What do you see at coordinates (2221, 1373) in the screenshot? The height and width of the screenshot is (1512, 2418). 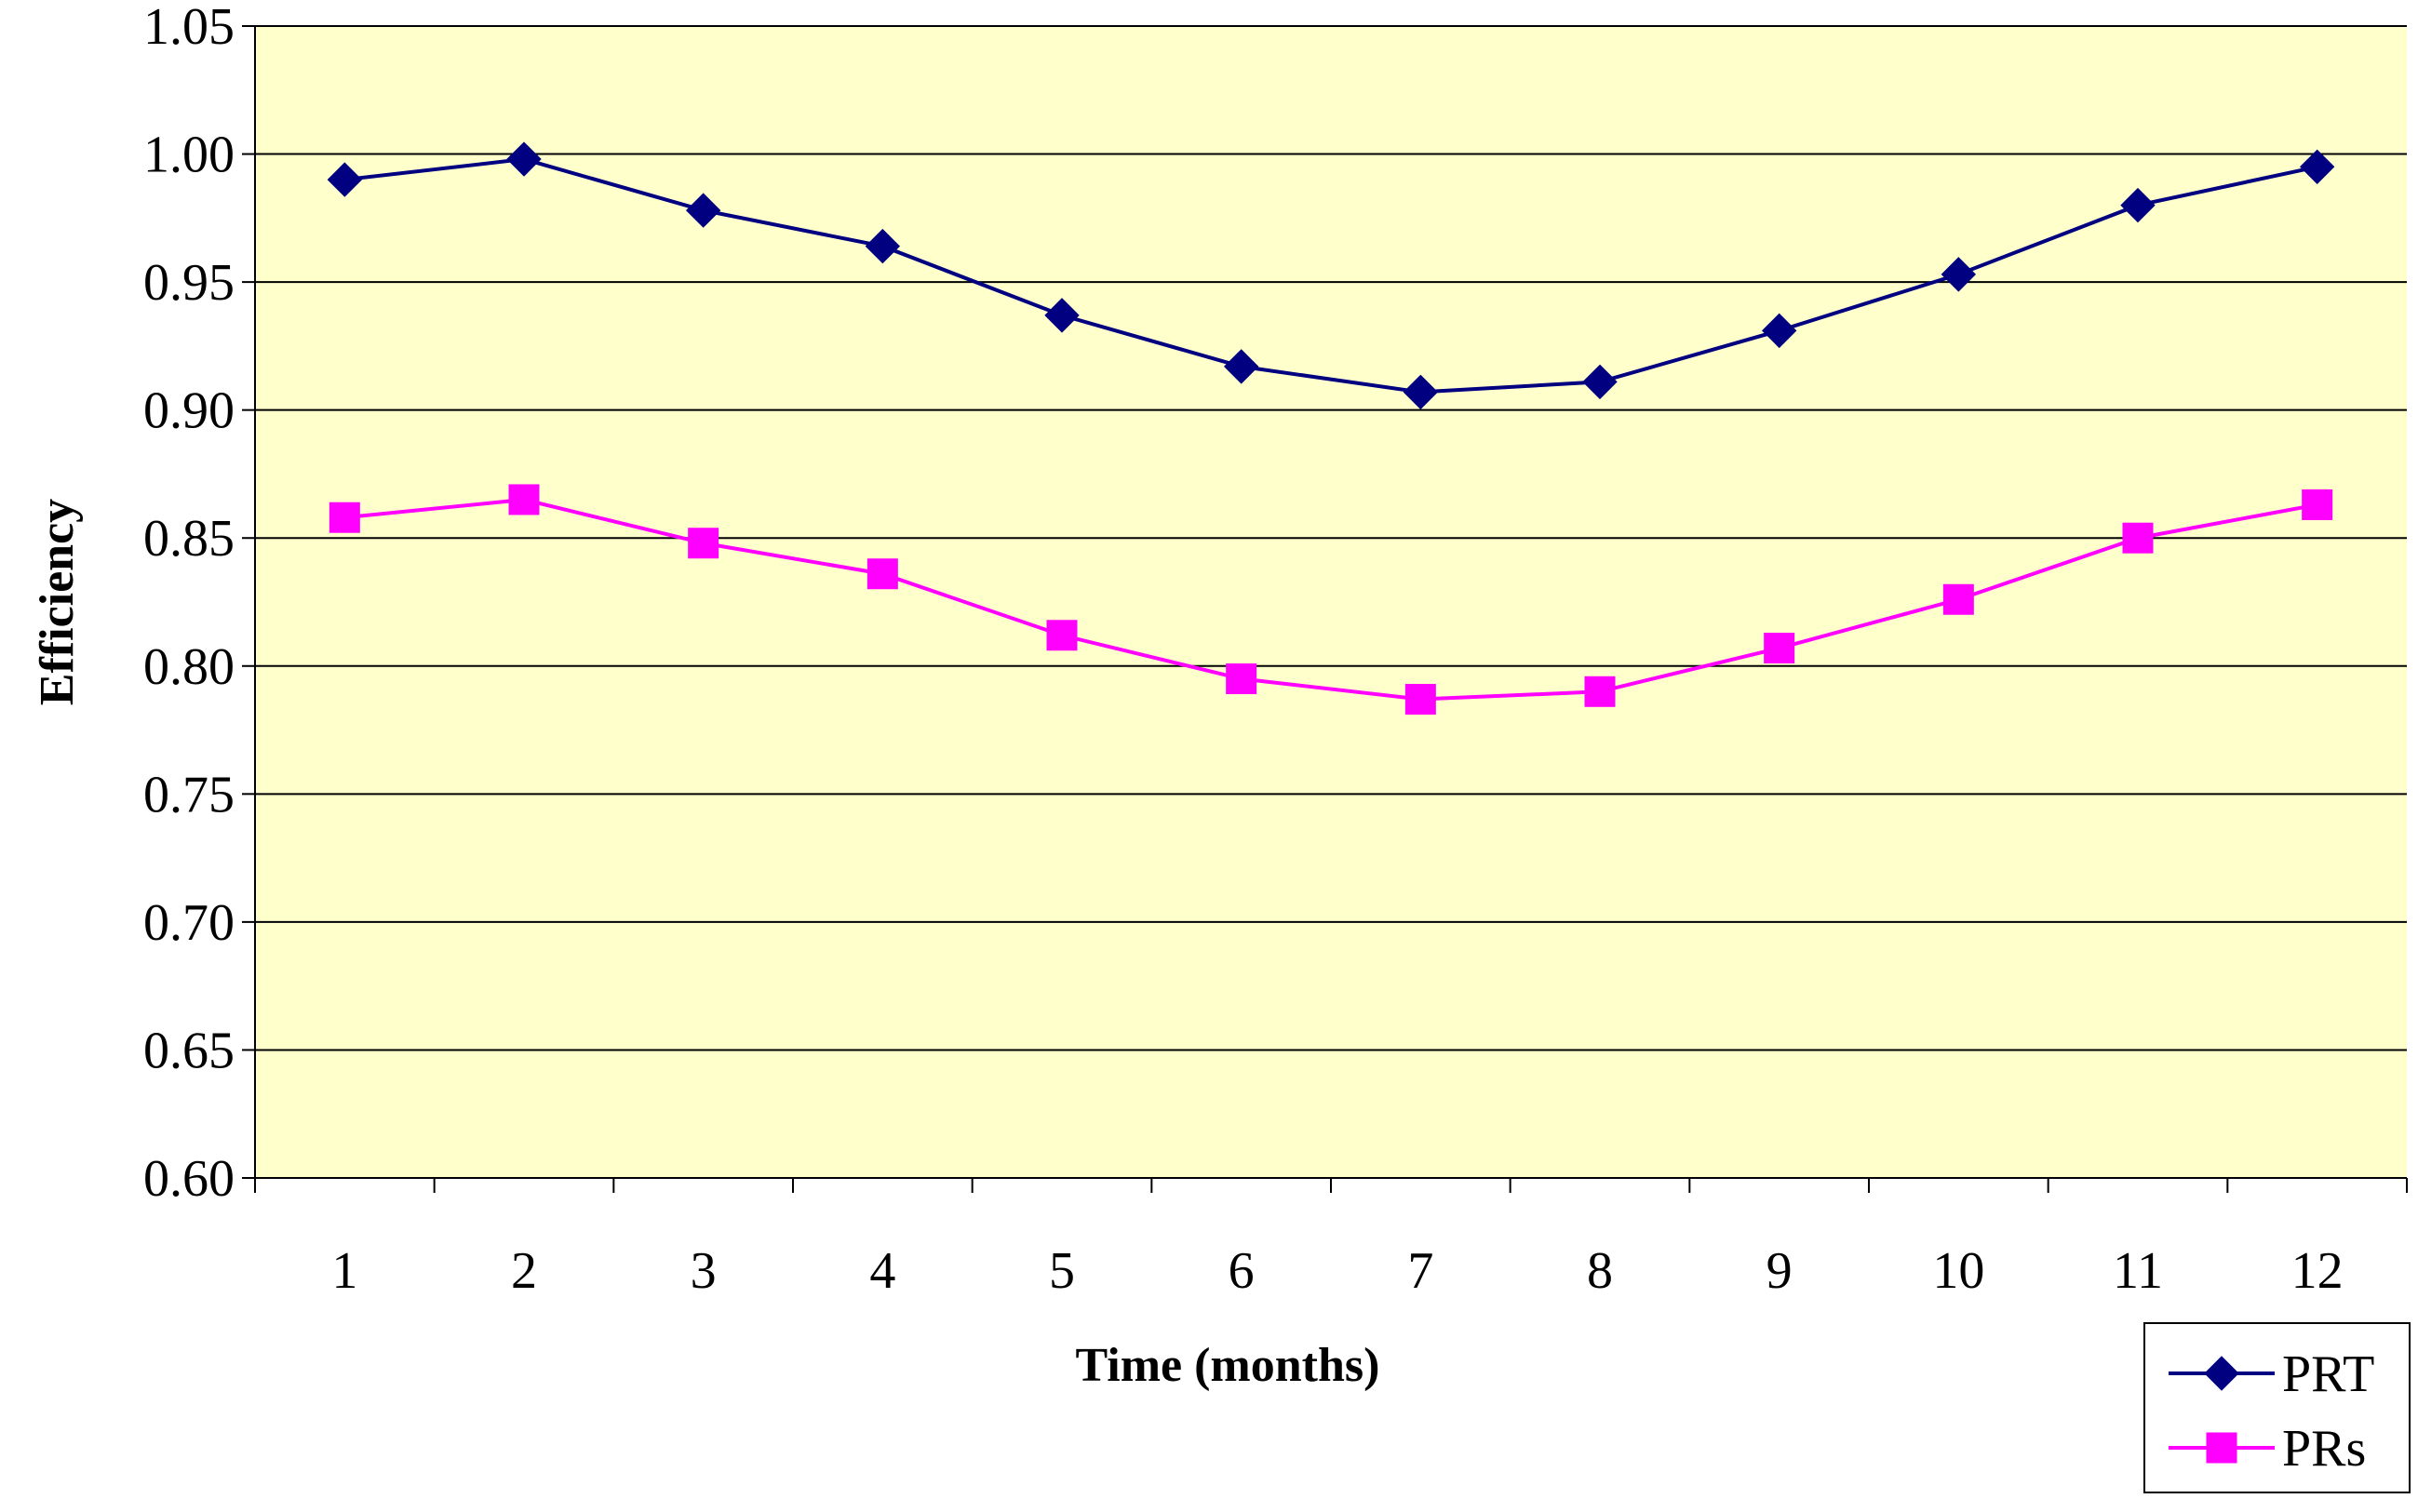 I see `legend-marker-prt` at bounding box center [2221, 1373].